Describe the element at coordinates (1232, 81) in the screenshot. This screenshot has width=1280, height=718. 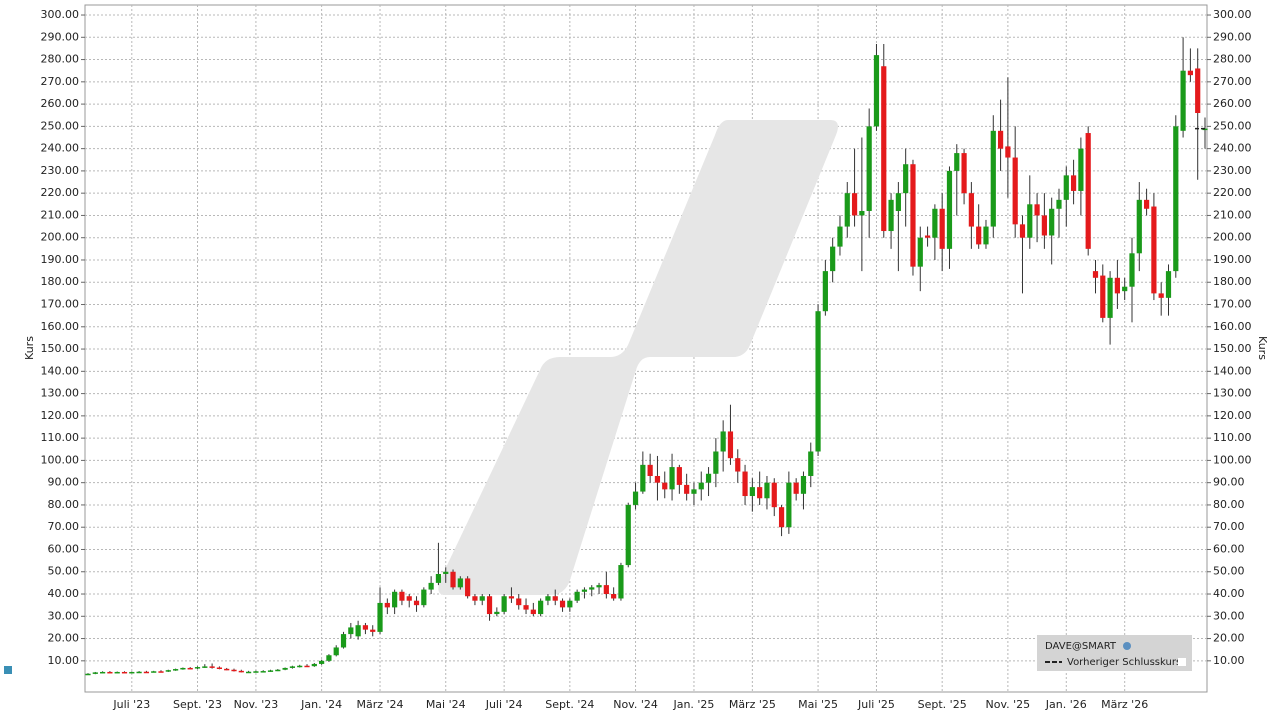
I see `y2-tick-label: 270.00` at that location.